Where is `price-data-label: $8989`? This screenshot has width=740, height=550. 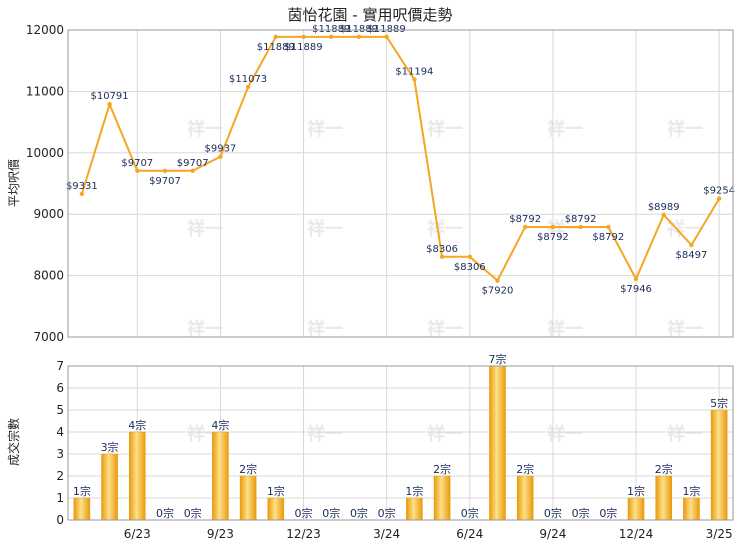
price-data-label: $8989 is located at coordinates (664, 207).